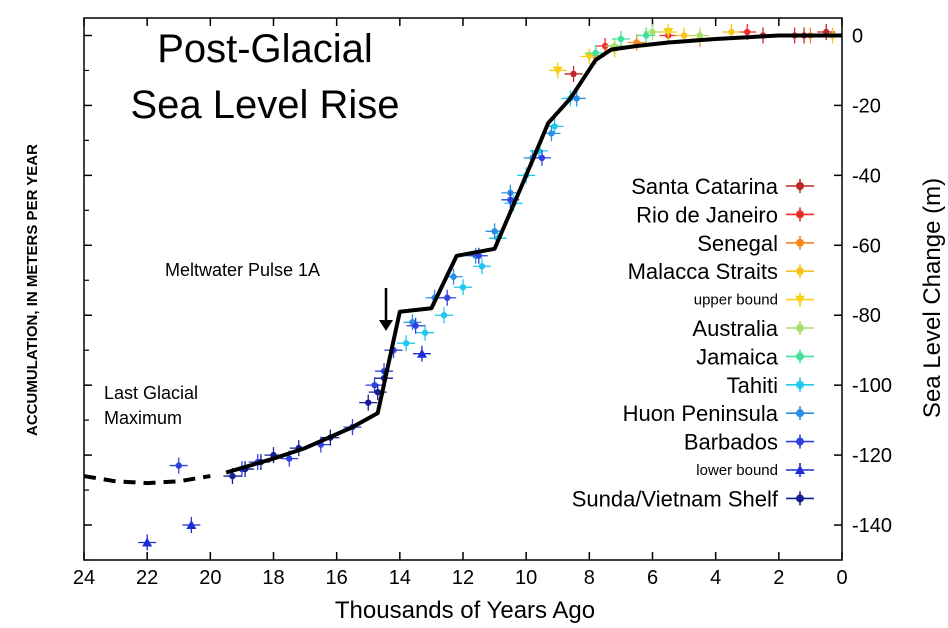 The image size is (948, 628). What do you see at coordinates (589, 578) in the screenshot?
I see `x-tick-label: 8` at bounding box center [589, 578].